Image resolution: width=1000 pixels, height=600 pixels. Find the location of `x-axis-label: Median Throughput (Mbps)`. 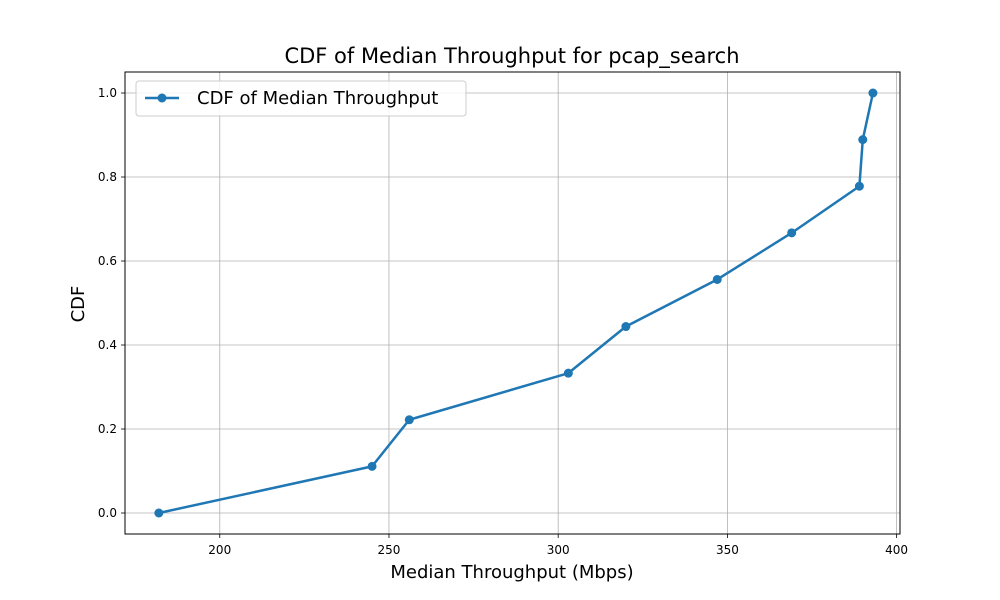

x-axis-label: Median Throughput (Mbps) is located at coordinates (511, 572).